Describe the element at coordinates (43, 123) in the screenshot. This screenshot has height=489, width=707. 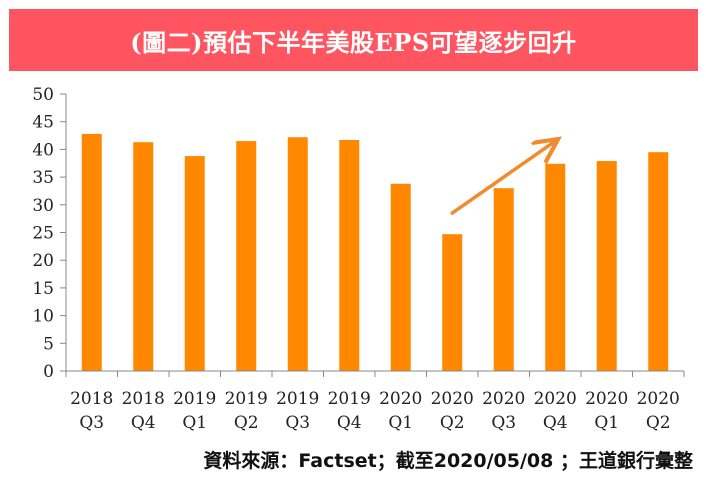
I see `y-tick-label: 45` at that location.